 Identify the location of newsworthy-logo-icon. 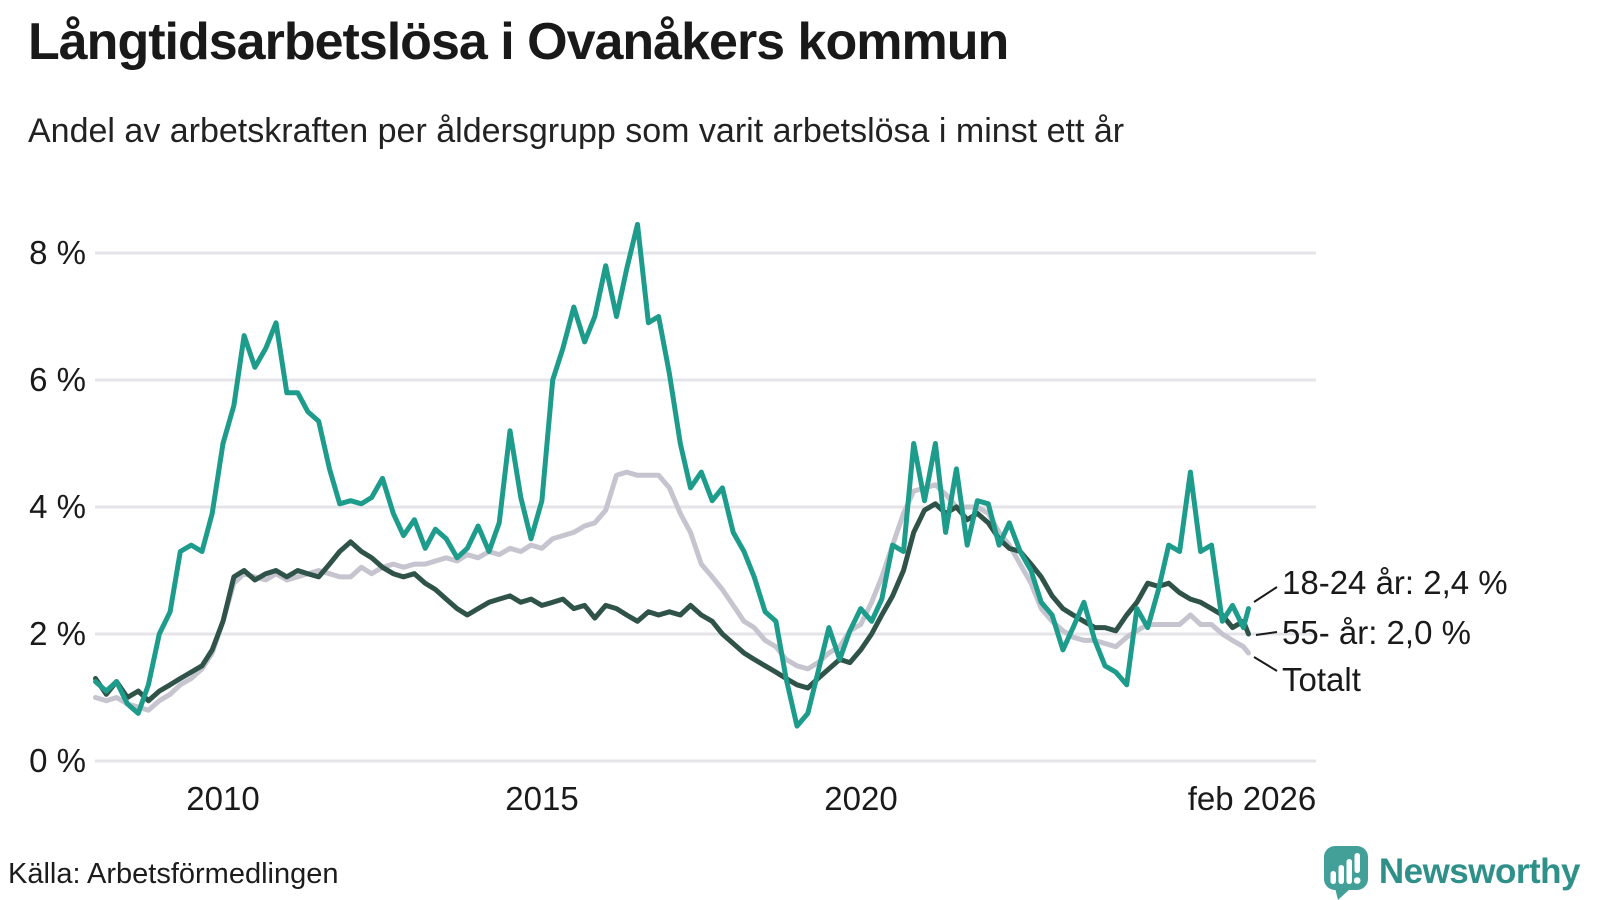
(1345, 873).